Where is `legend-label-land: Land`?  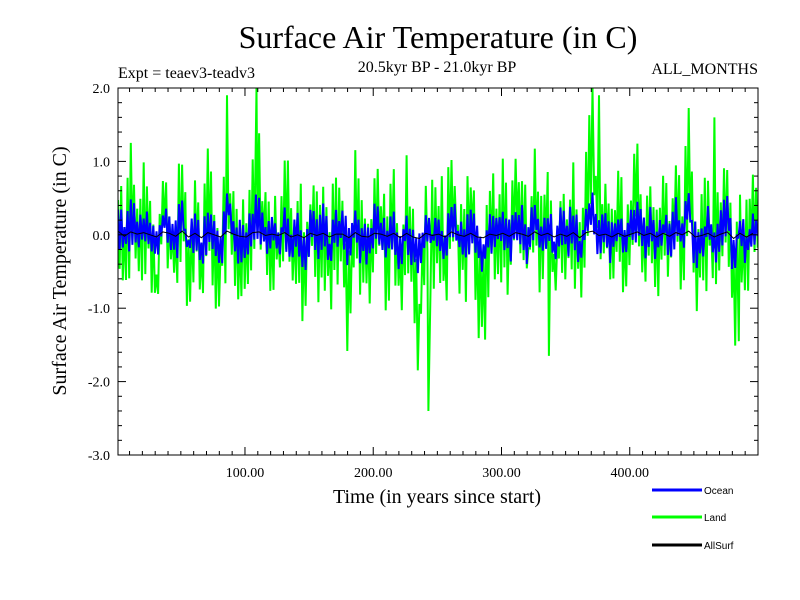
legend-label-land: Land is located at coordinates (715, 518).